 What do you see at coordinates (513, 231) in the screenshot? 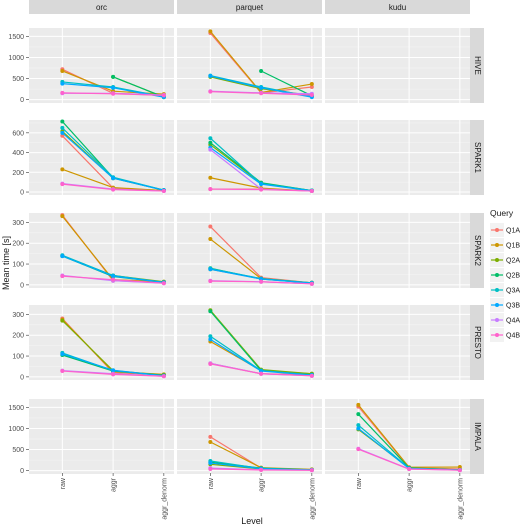
I see `legend-label-Q1A: Q1A` at bounding box center [513, 231].